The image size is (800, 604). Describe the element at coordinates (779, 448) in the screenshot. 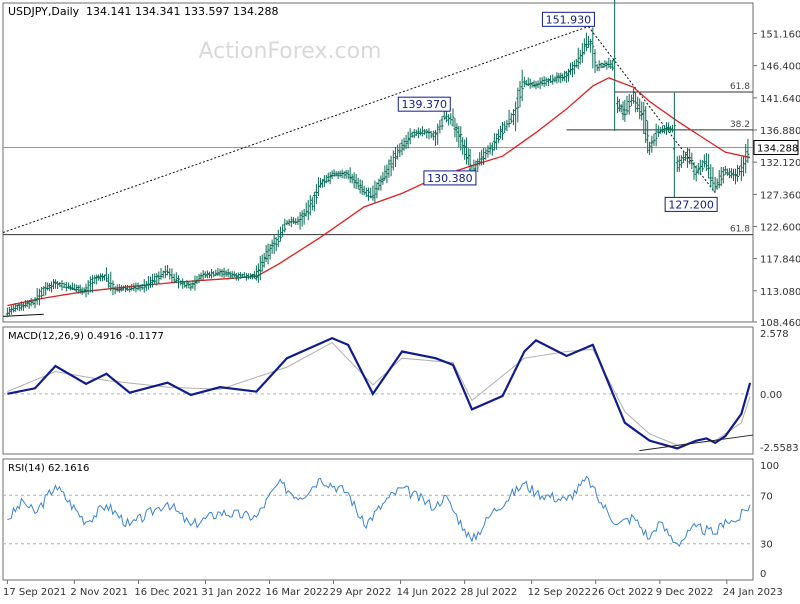

I see `macd-y-tick-label: -2.5583` at that location.